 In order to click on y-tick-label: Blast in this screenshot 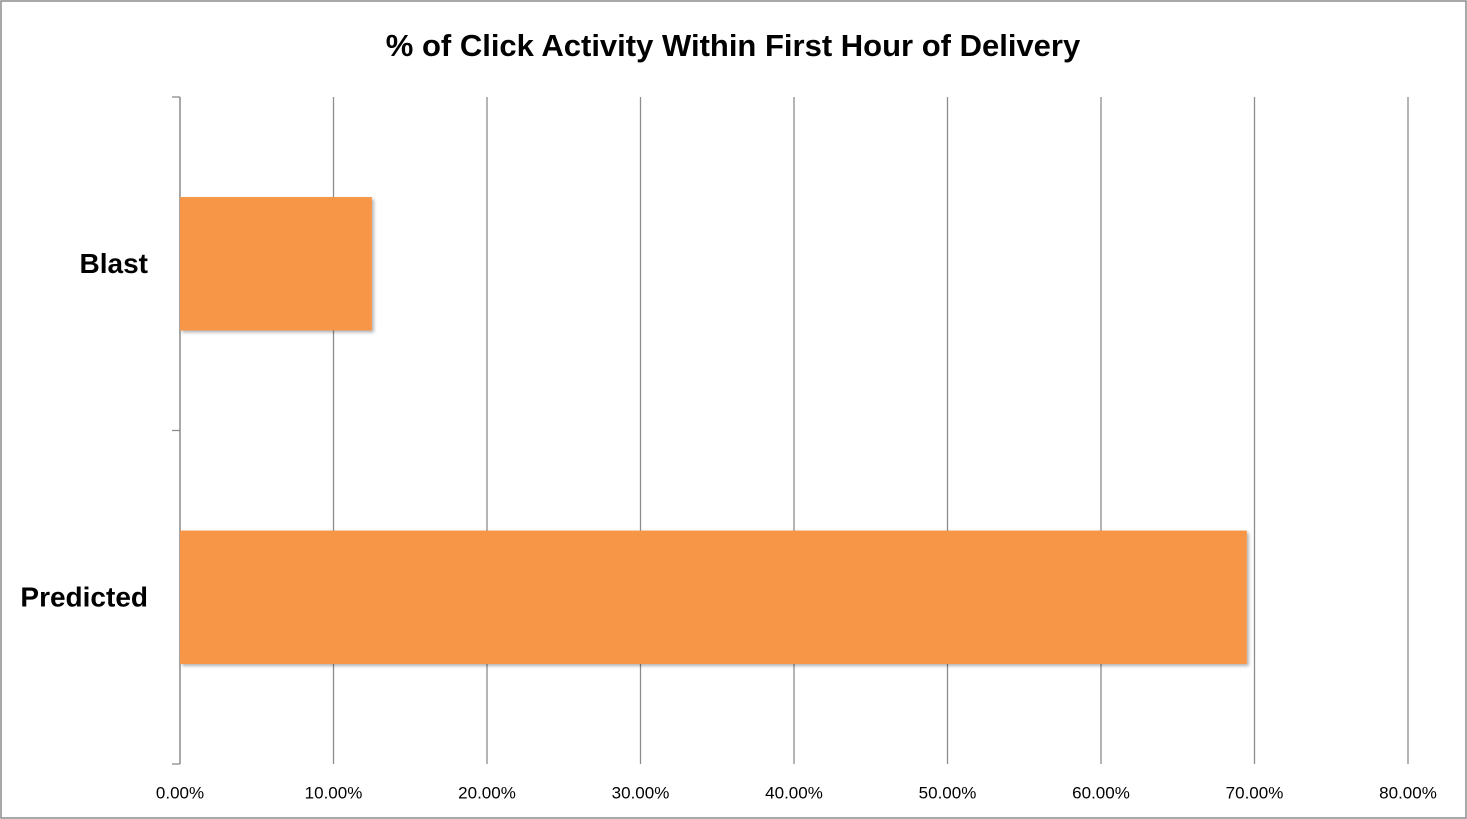, I will do `click(114, 263)`.